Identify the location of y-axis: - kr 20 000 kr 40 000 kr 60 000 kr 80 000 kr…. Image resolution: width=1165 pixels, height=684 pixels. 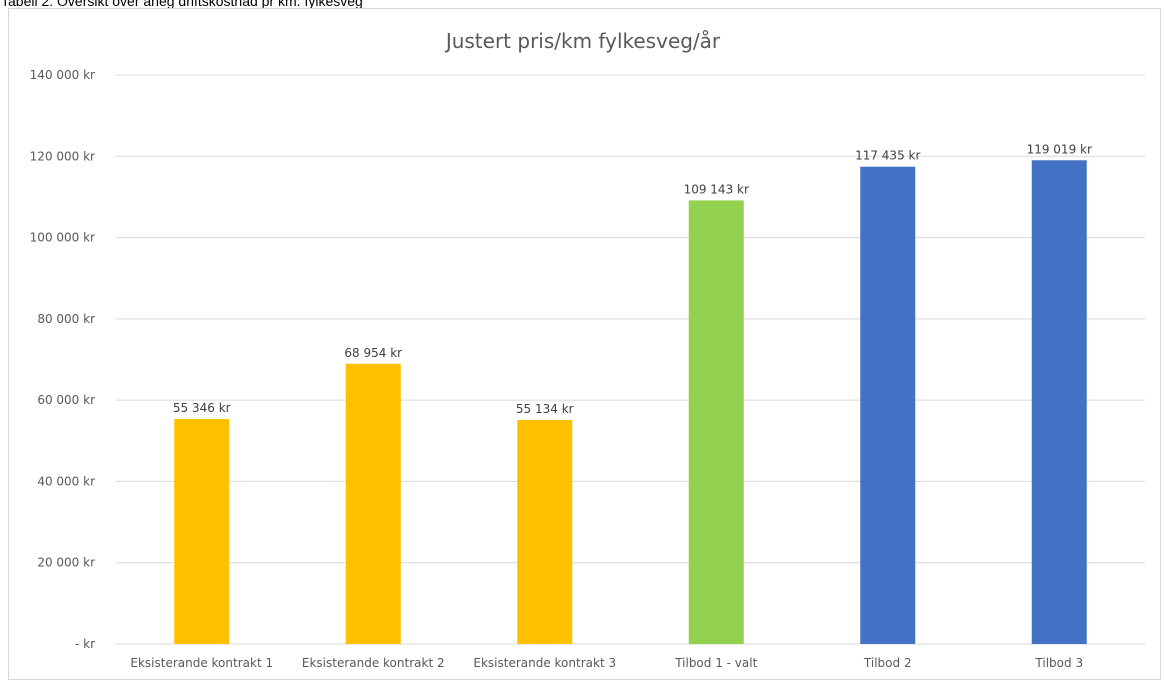
(62, 359).